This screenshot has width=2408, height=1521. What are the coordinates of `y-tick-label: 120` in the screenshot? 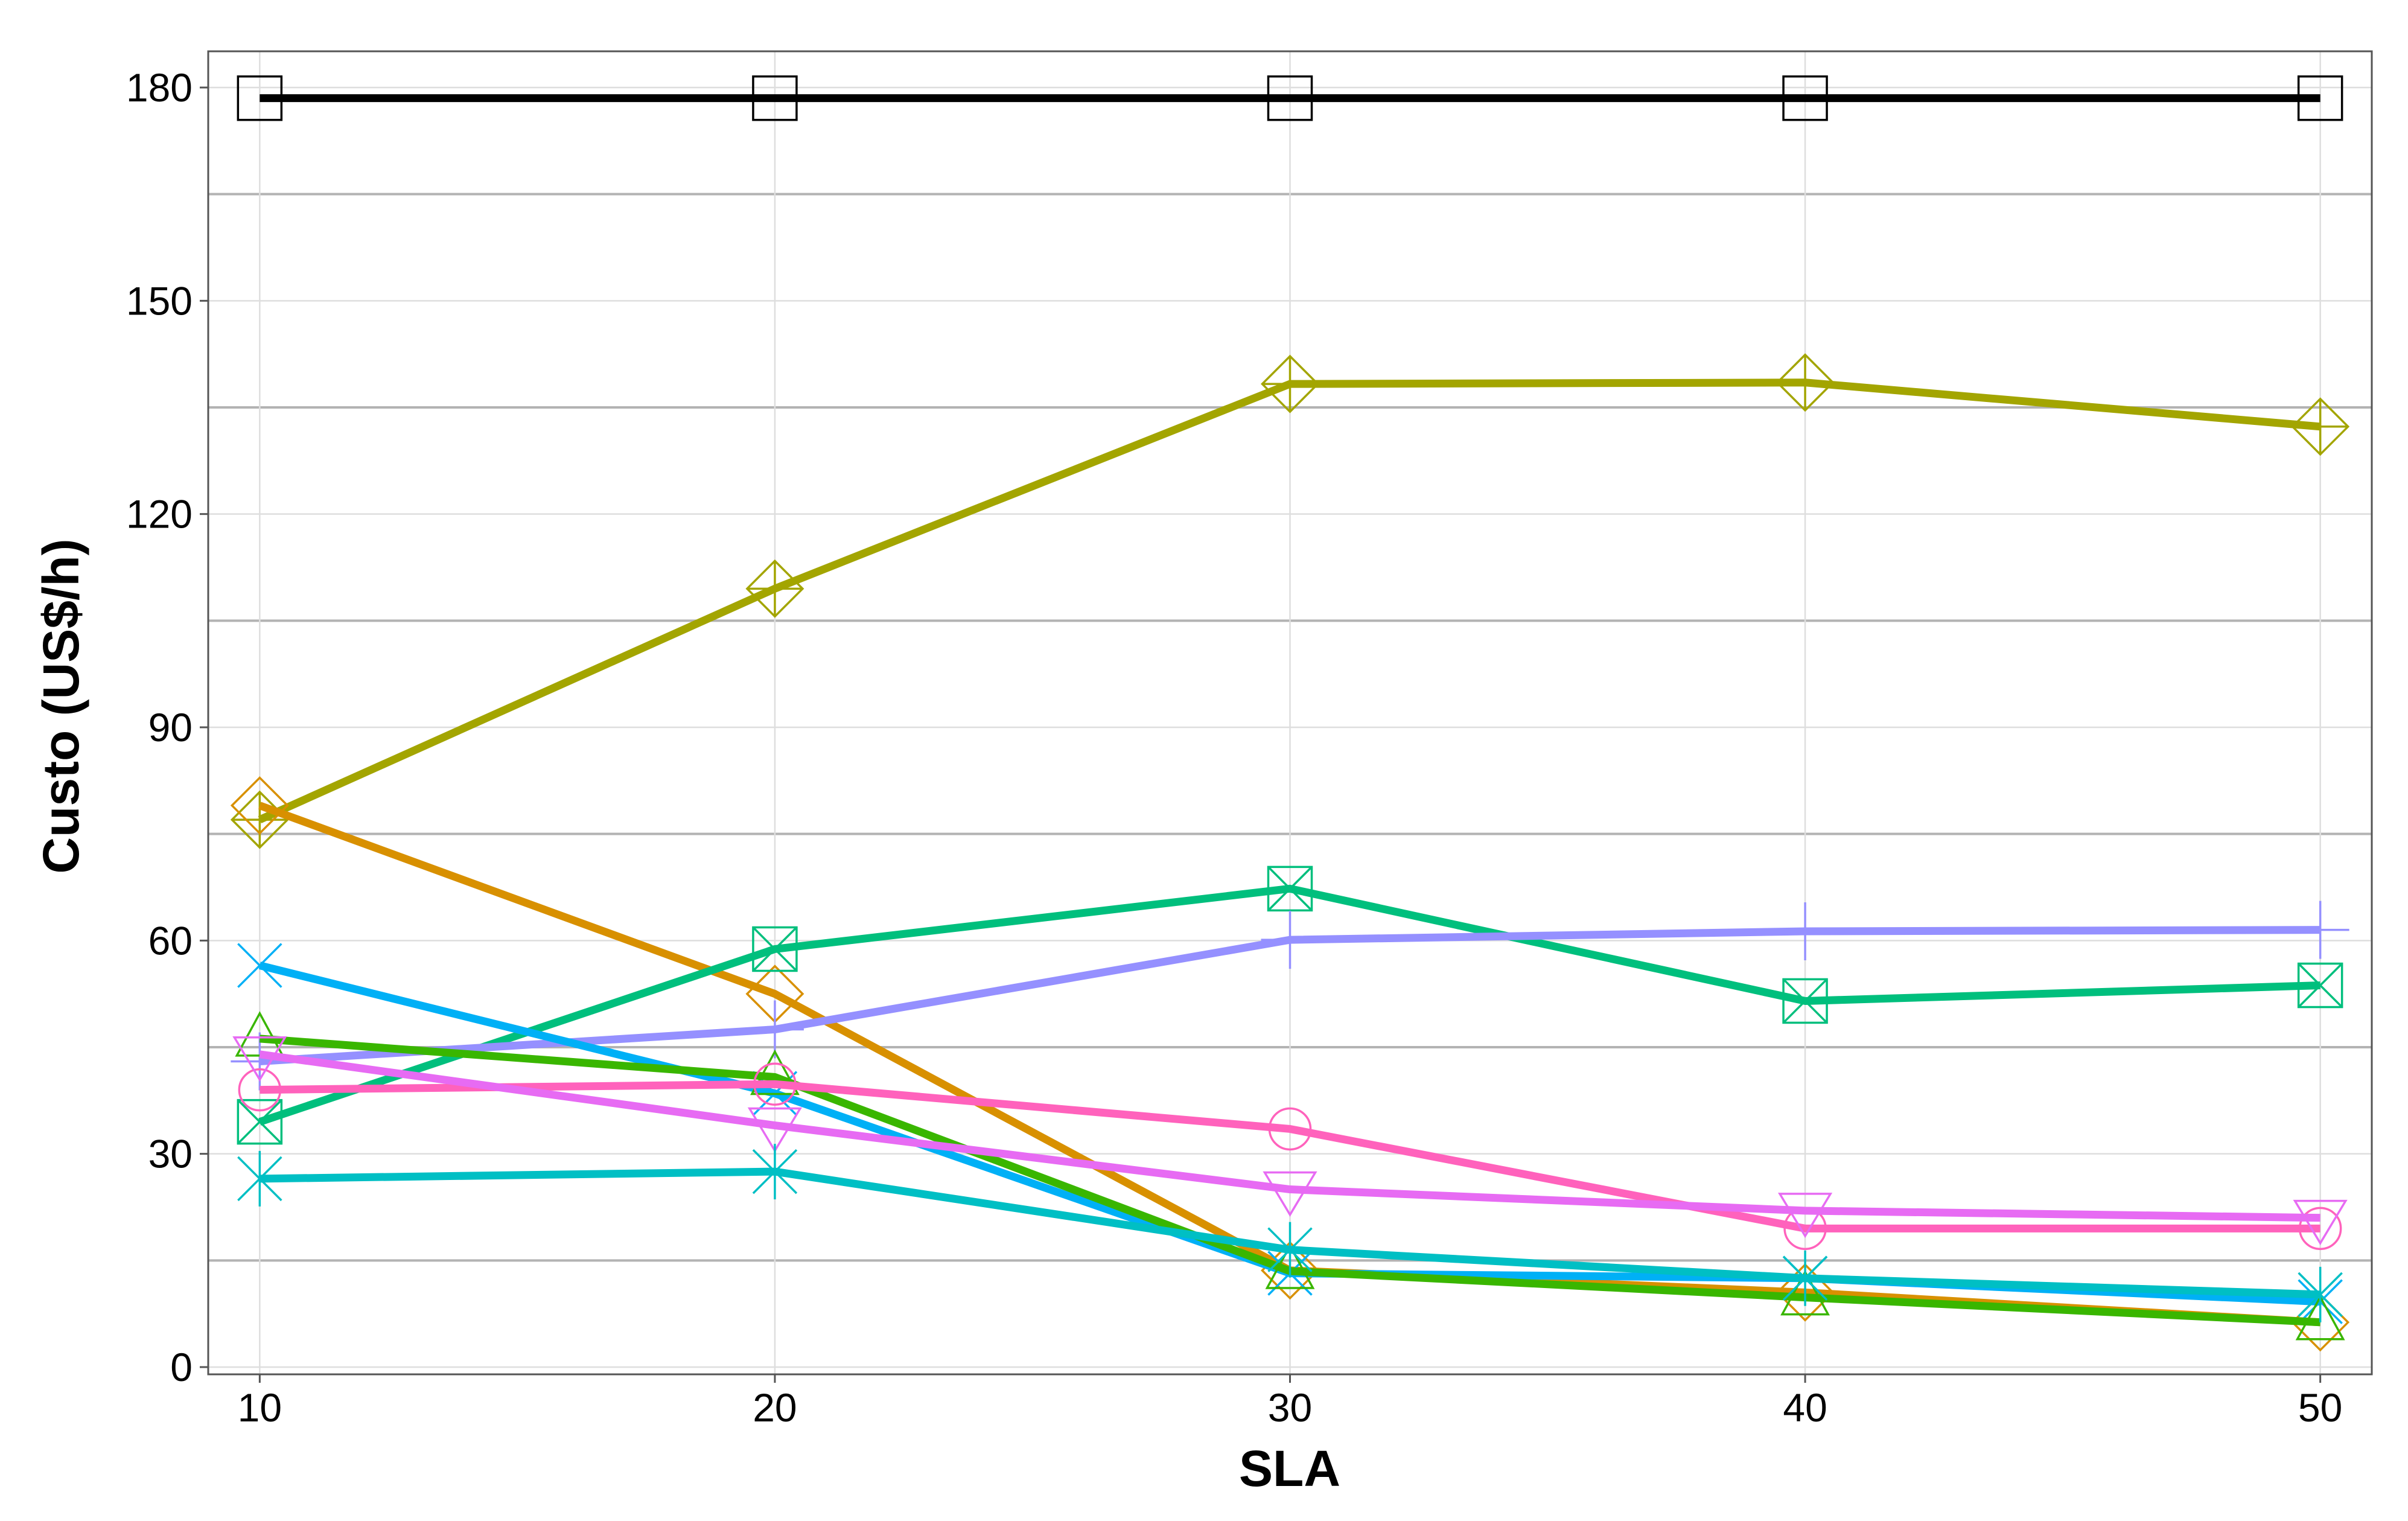 It's located at (159, 514).